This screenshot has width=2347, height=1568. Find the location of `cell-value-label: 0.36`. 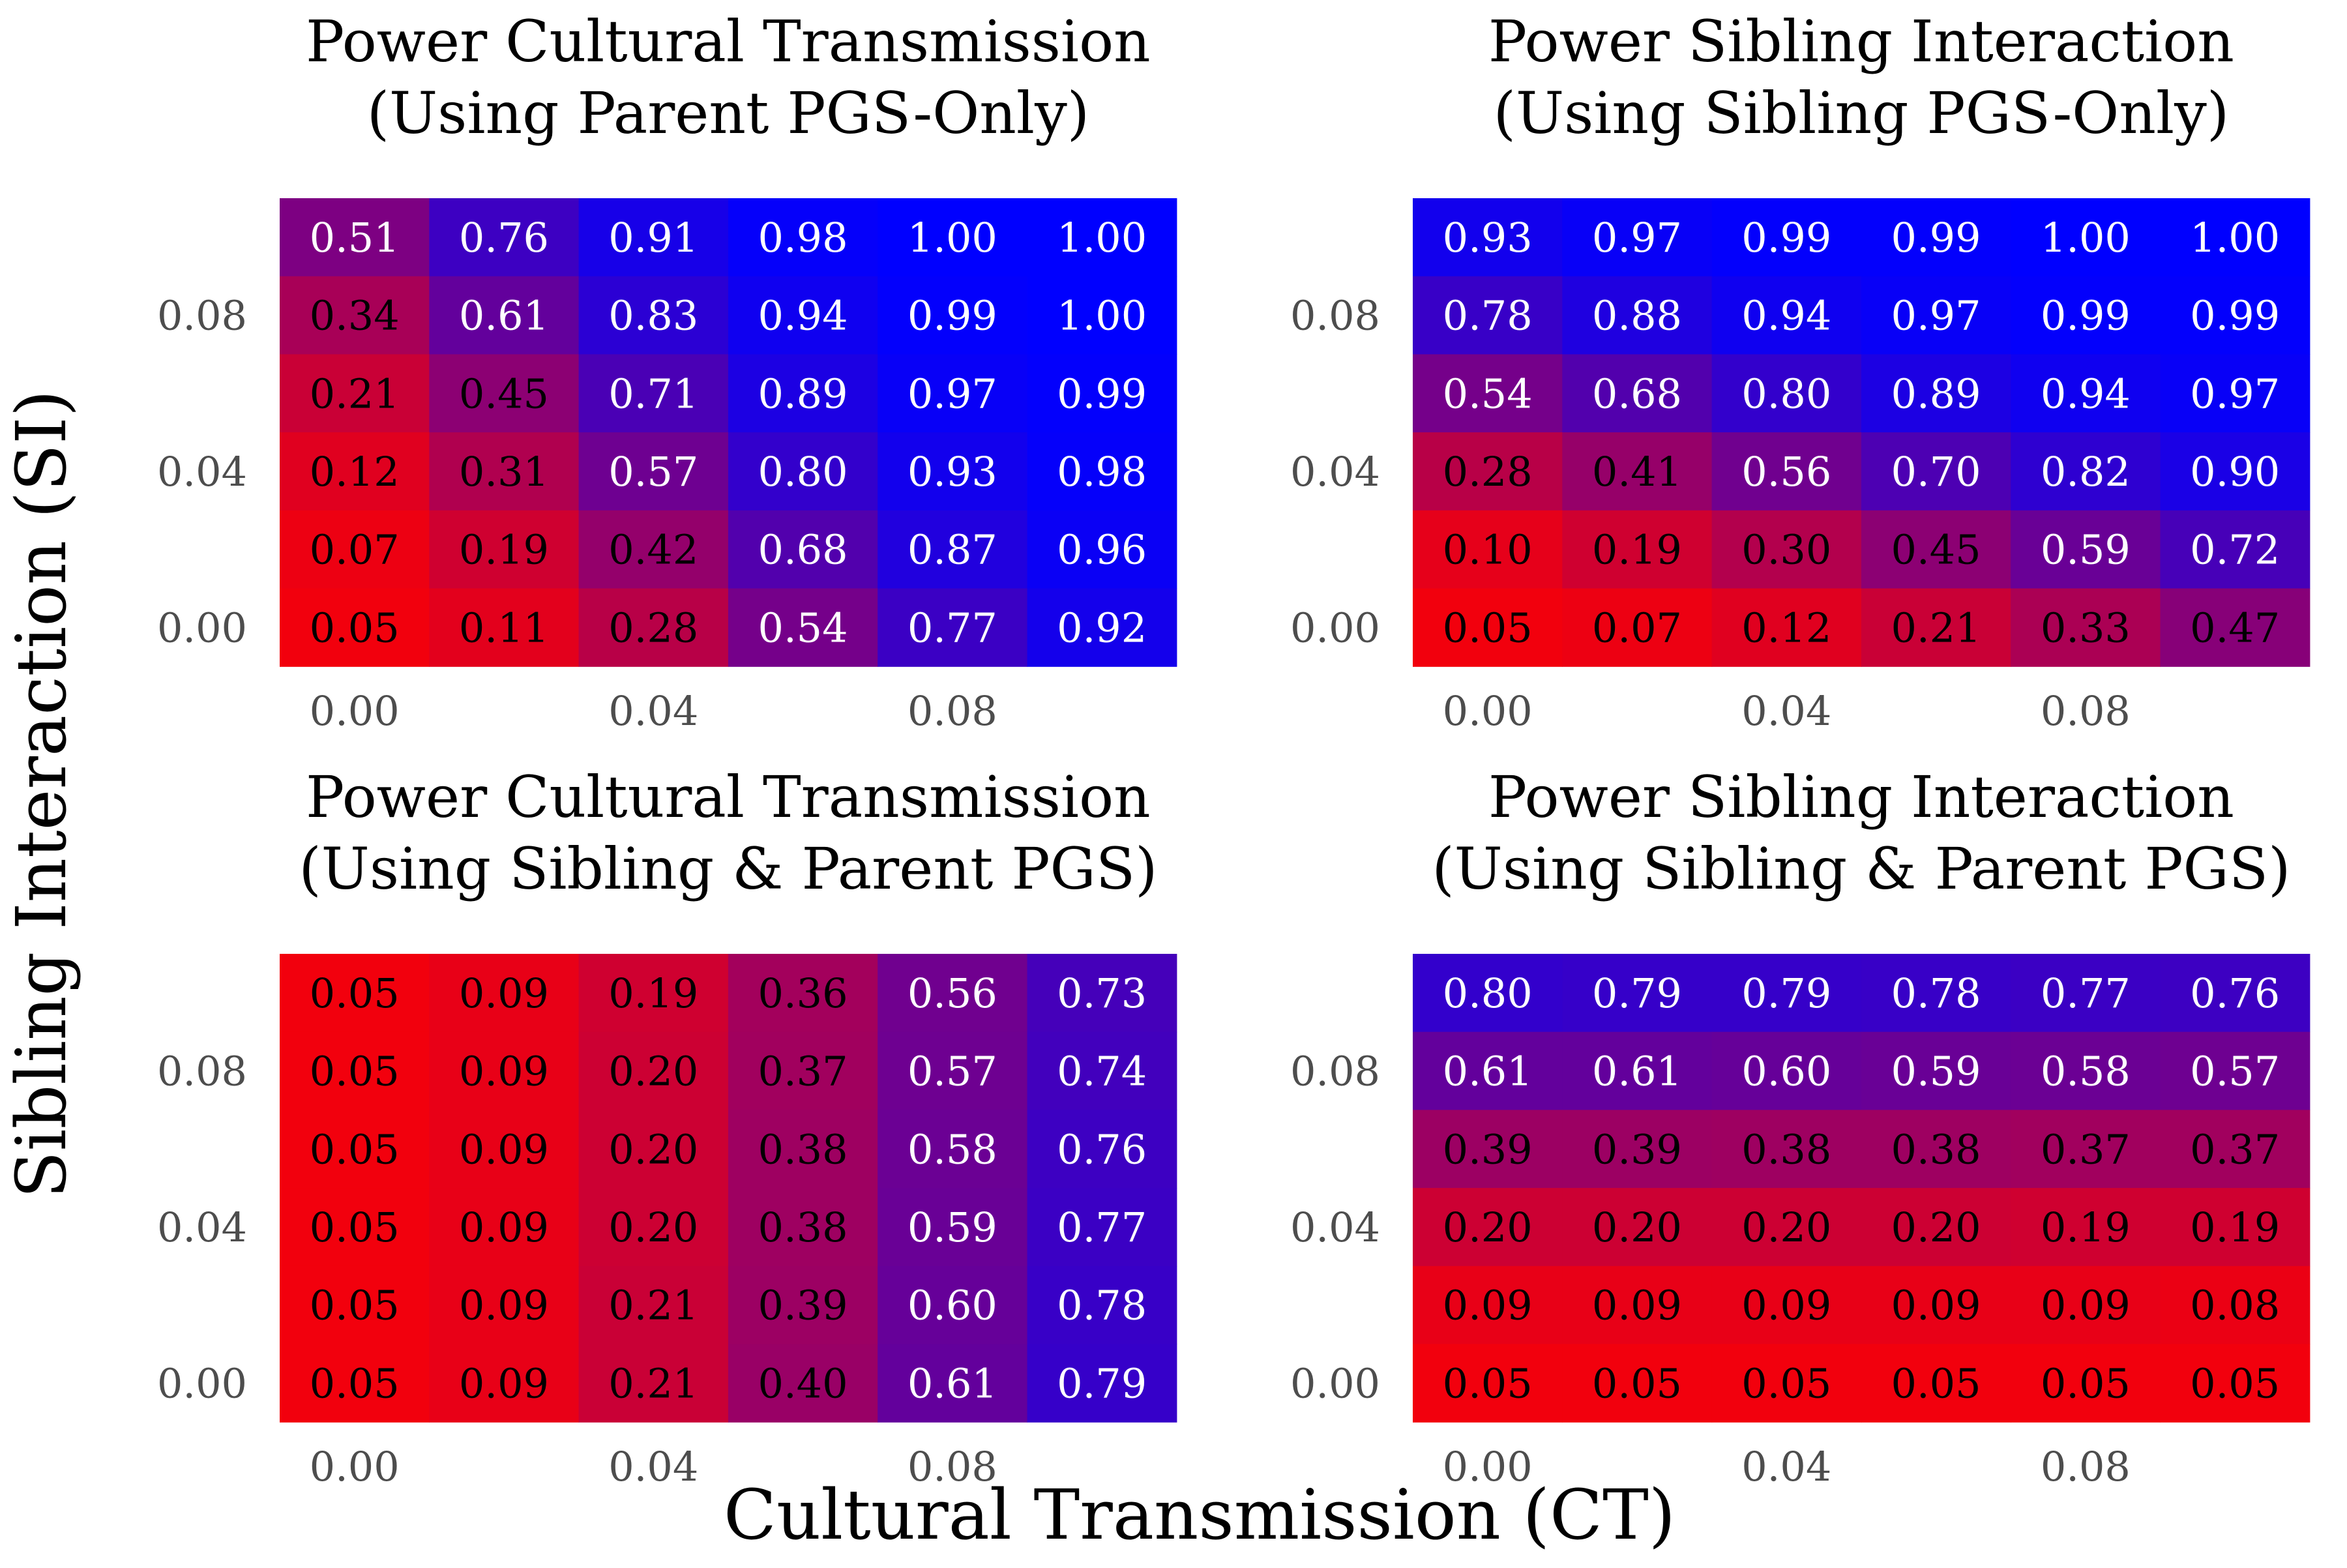

cell-value-label: 0.36 is located at coordinates (803, 993).